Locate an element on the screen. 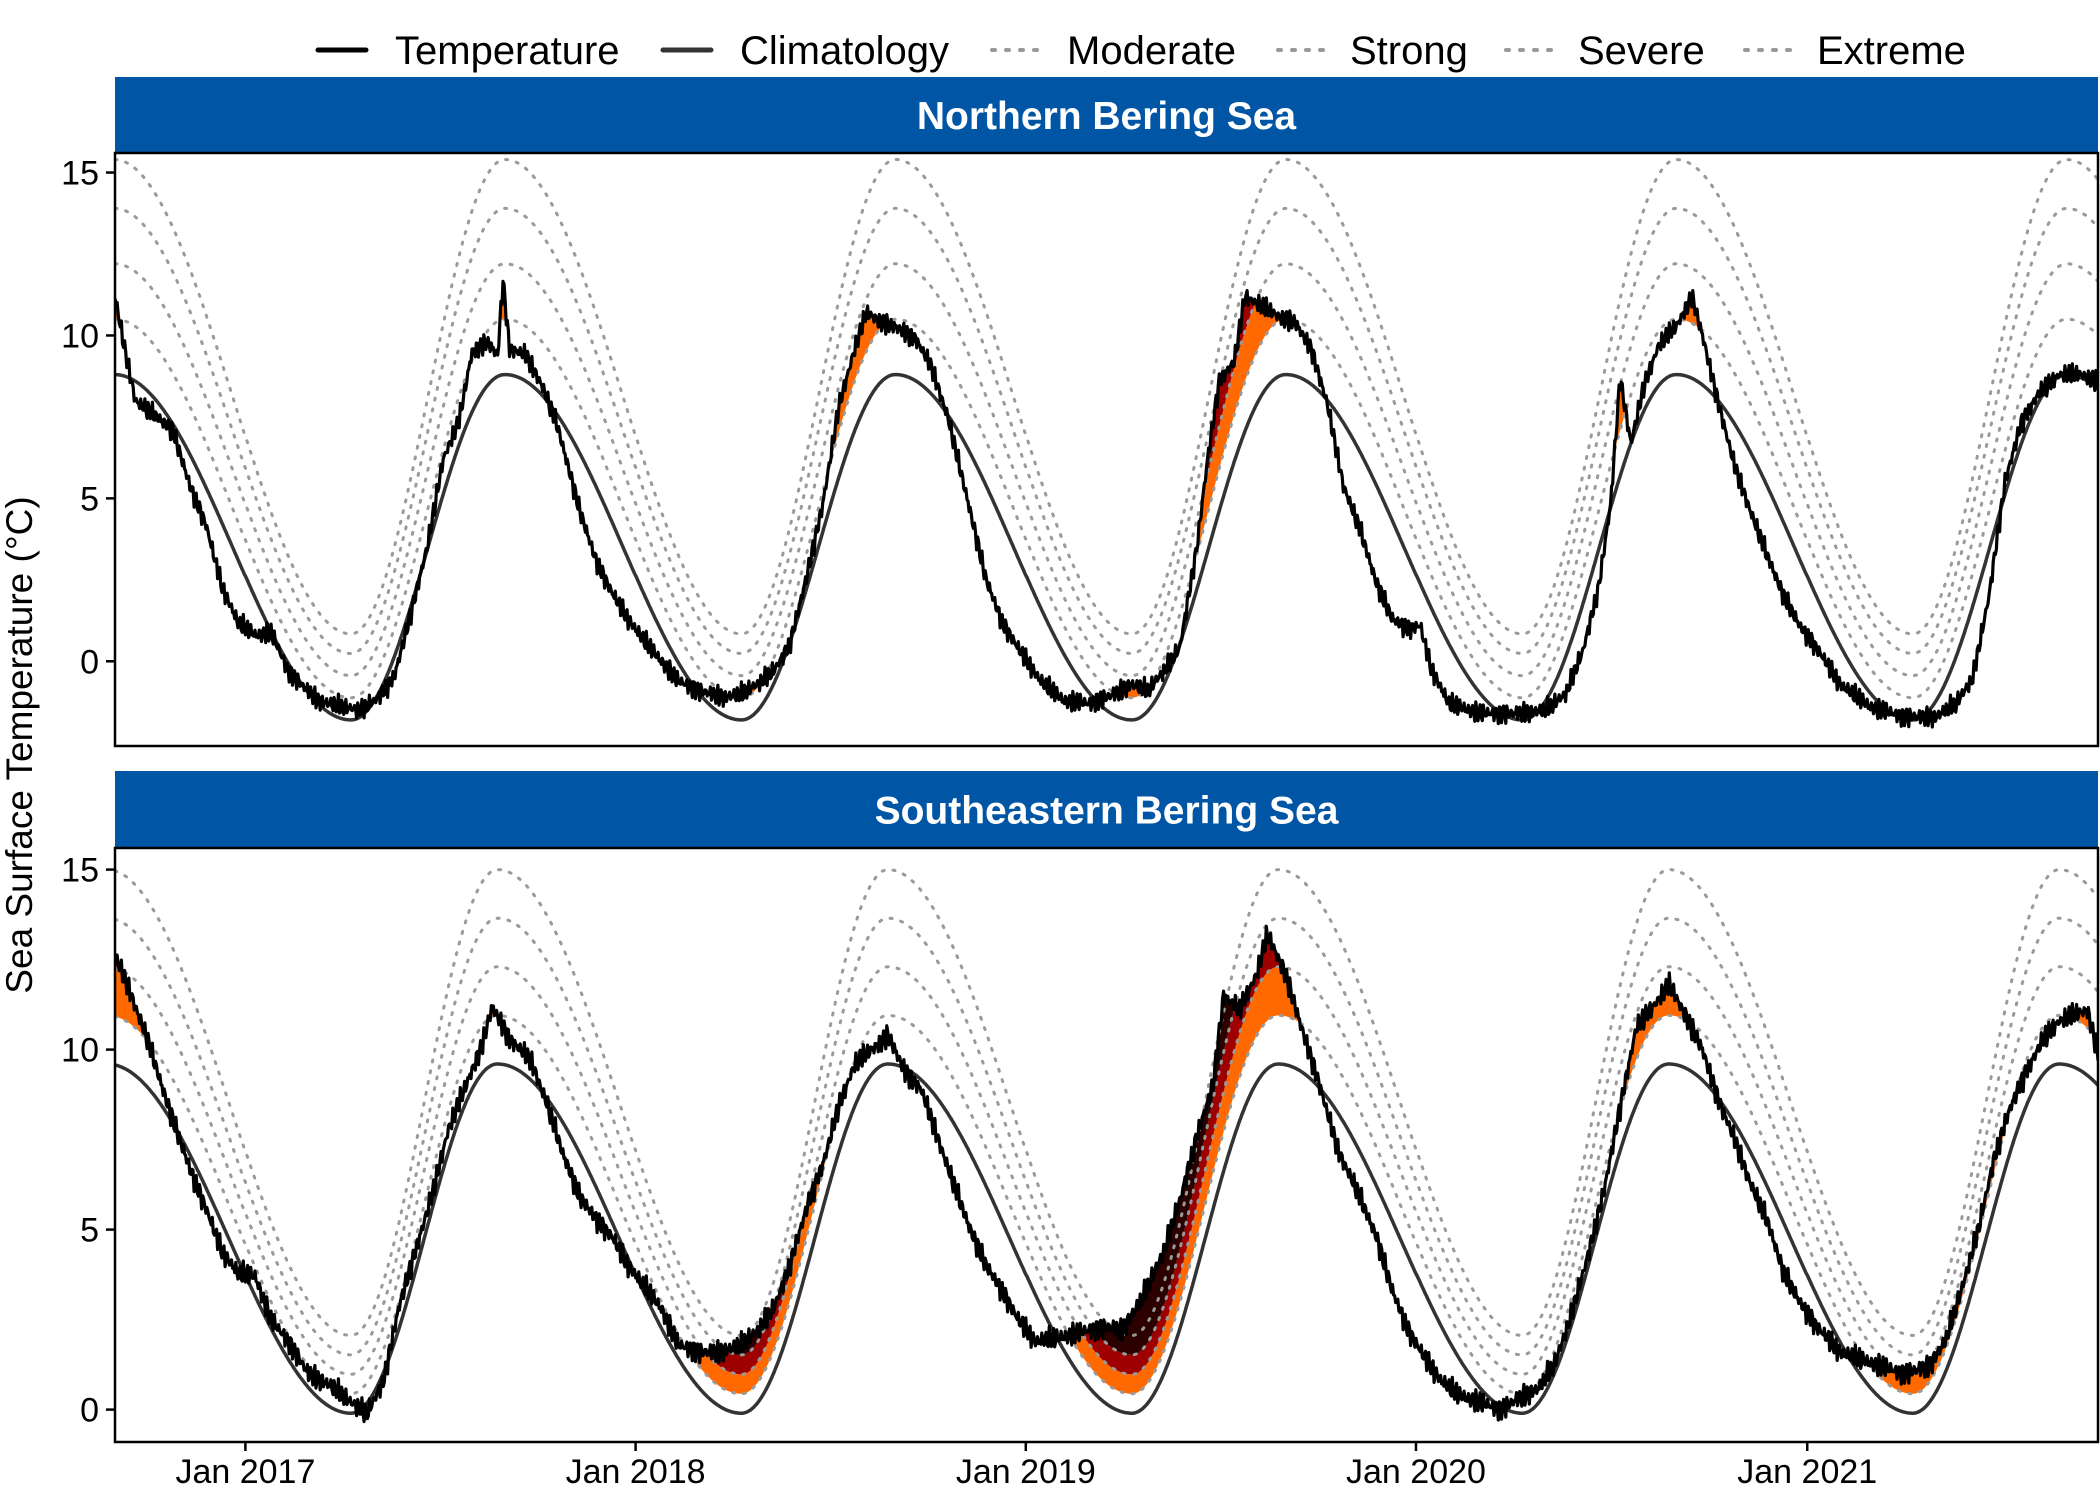  strip-label: Southeastern Bering Sea is located at coordinates (1107, 811).